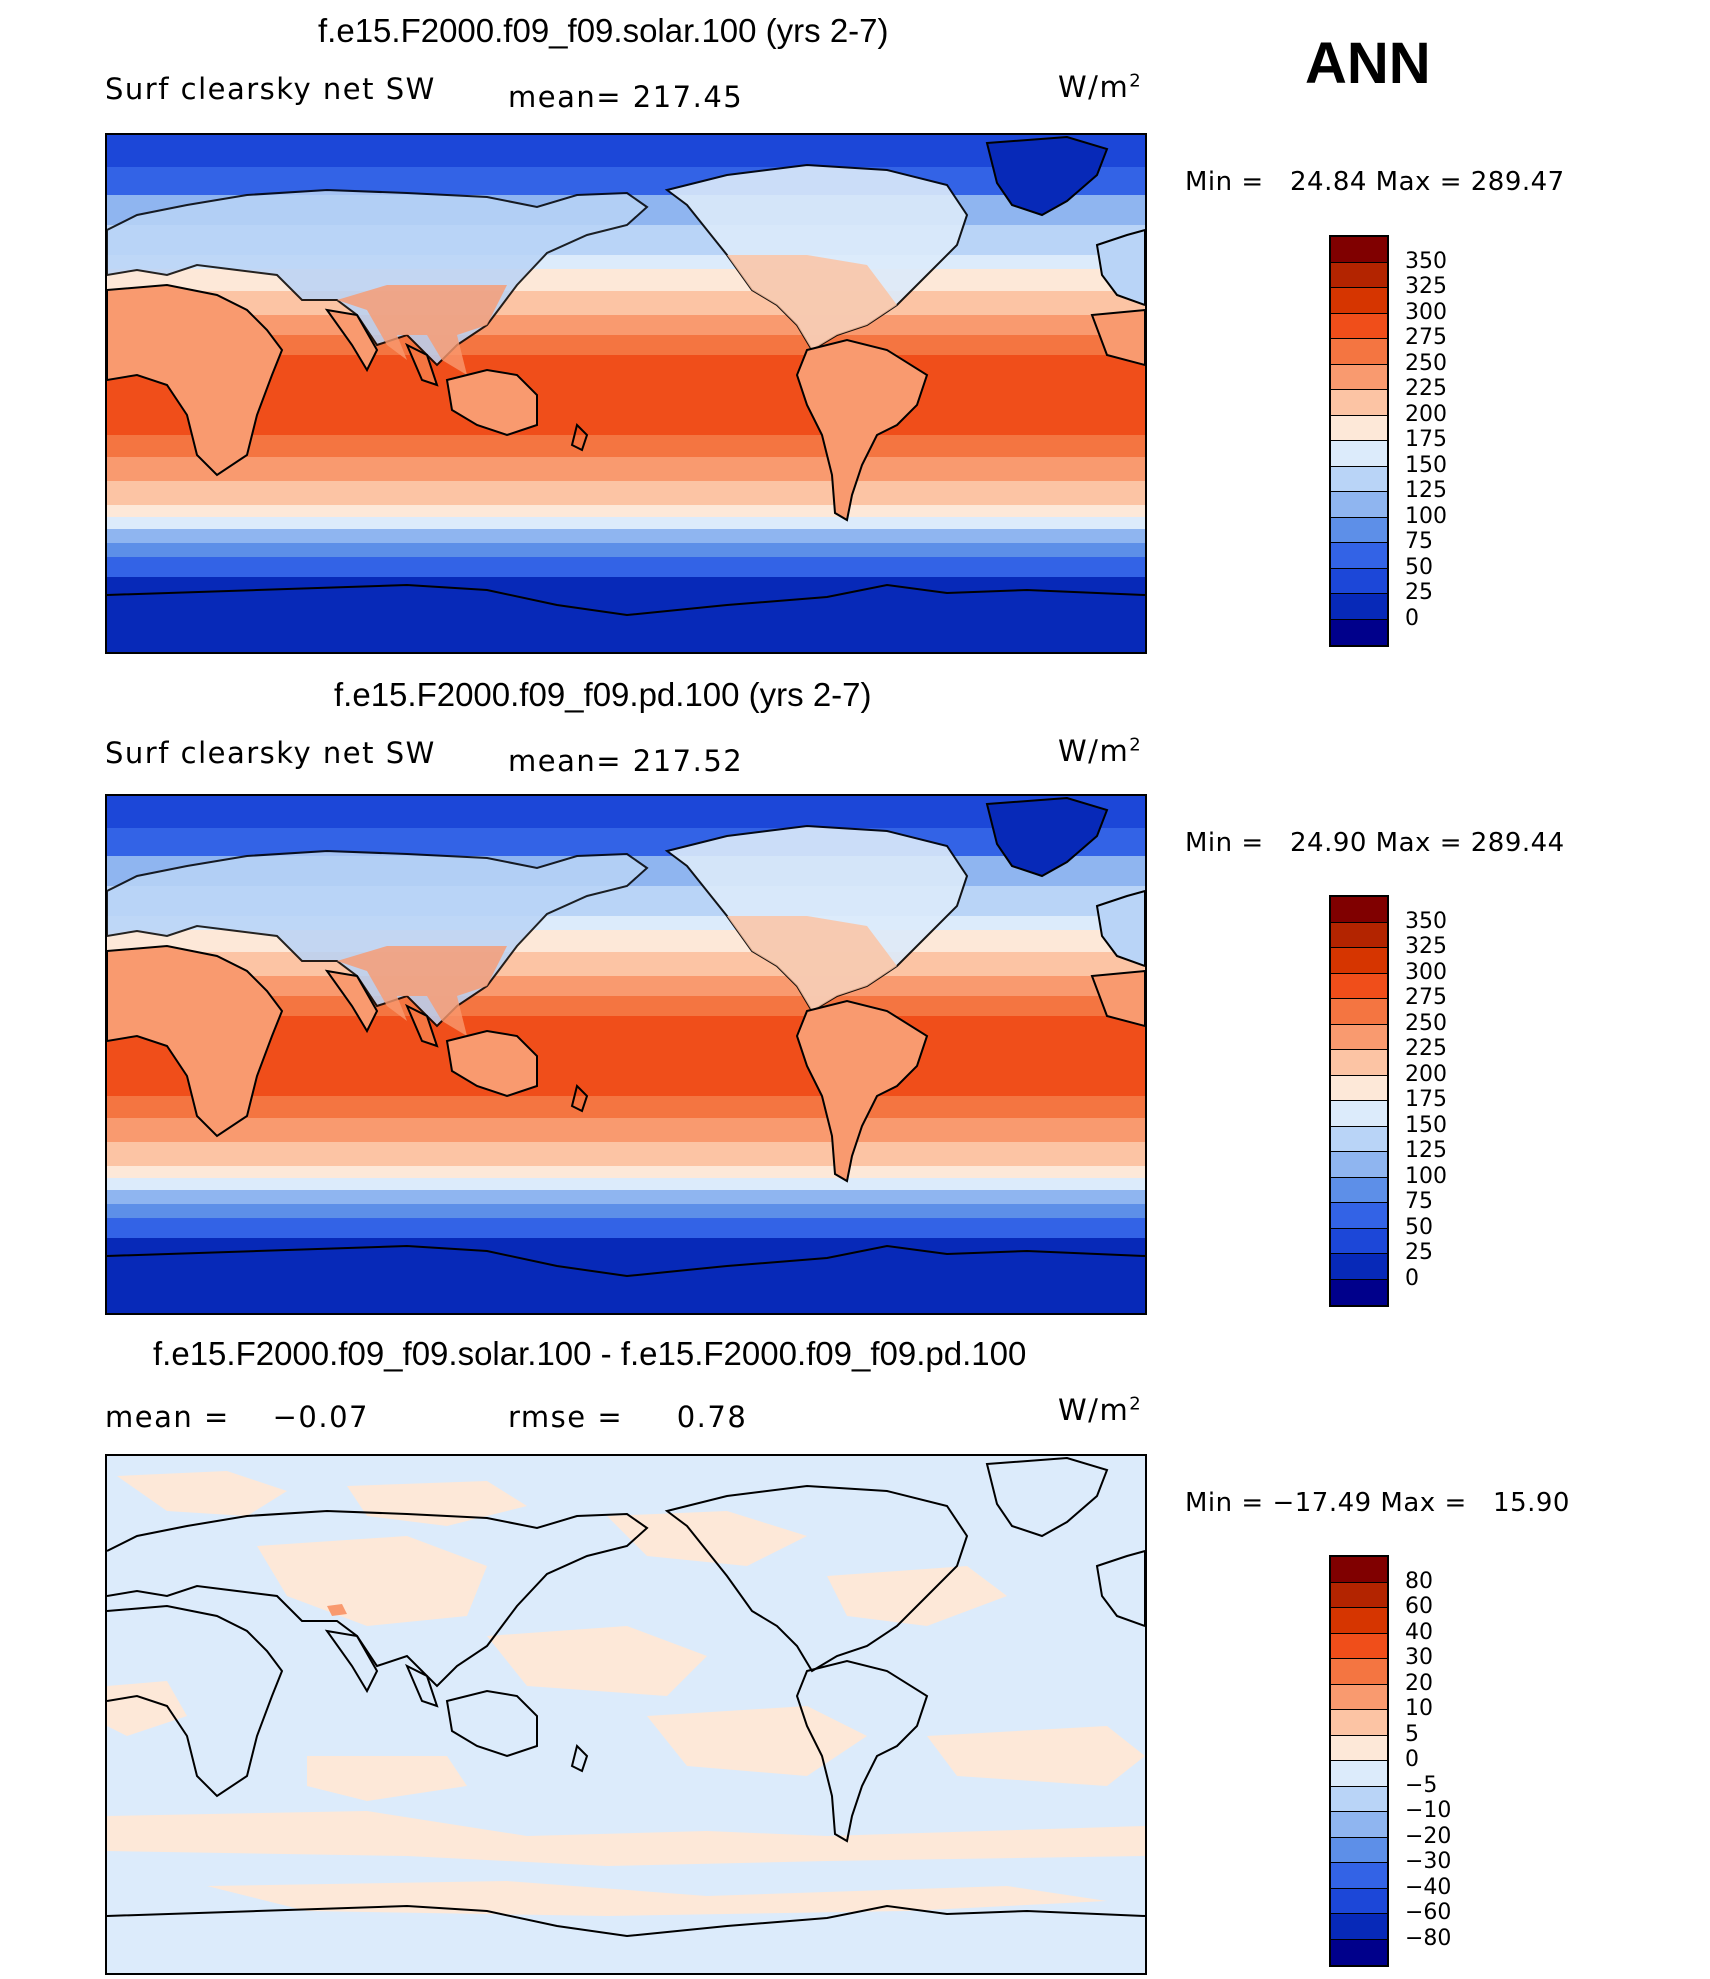  What do you see at coordinates (1426, 997) in the screenshot?
I see `colorbar-label: 275` at bounding box center [1426, 997].